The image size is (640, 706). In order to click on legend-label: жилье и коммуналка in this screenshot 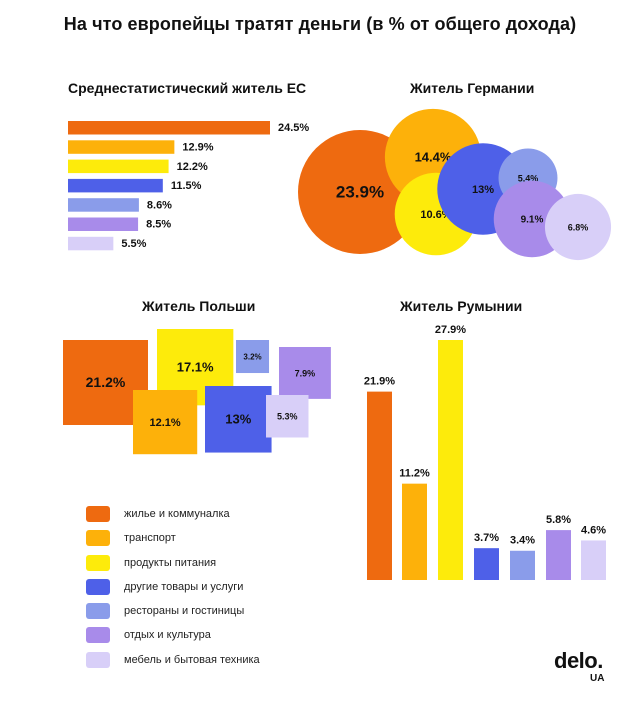, I will do `click(177, 514)`.